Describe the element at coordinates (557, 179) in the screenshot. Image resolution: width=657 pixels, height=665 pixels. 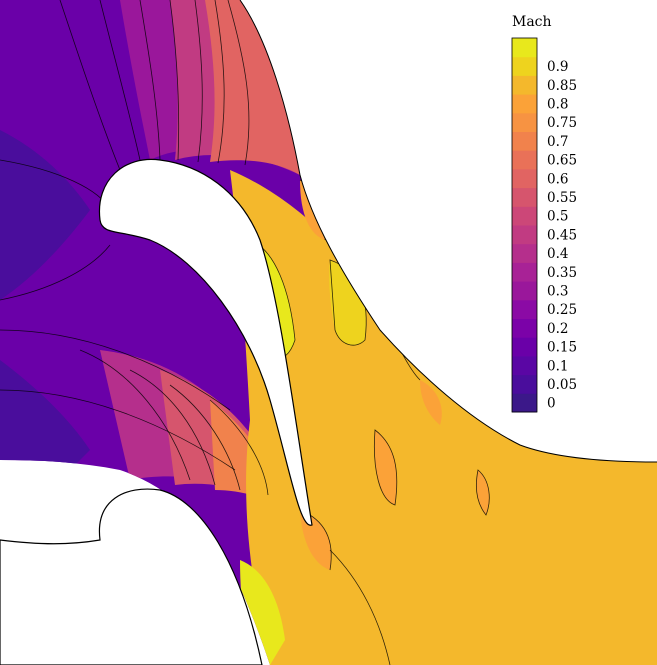
I see `colorbar-tick-label: 0.6` at that location.